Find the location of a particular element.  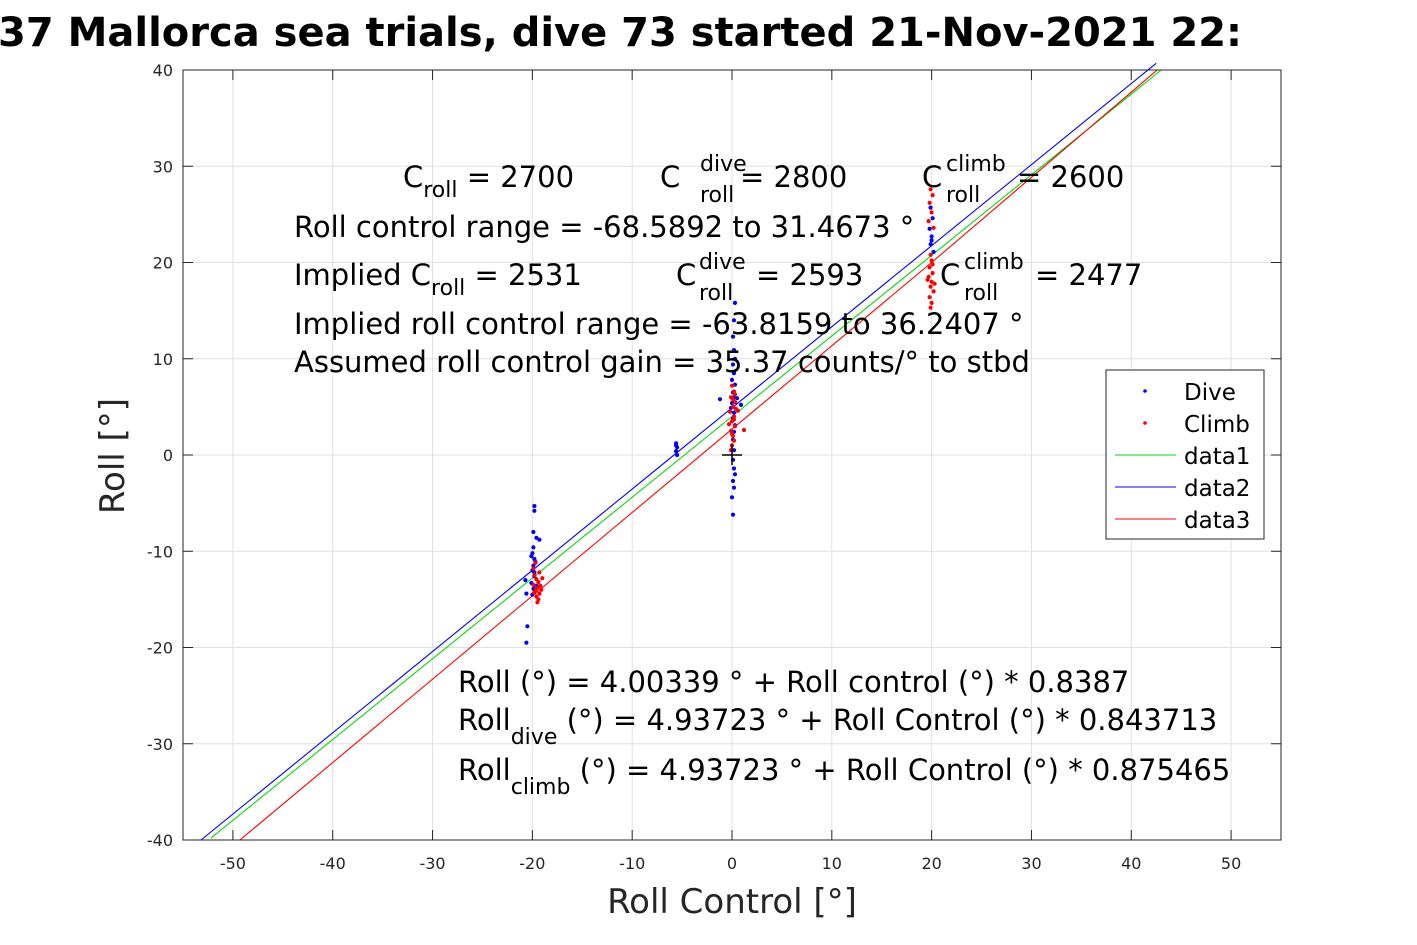

x-tick-label: -10 is located at coordinates (632, 863).